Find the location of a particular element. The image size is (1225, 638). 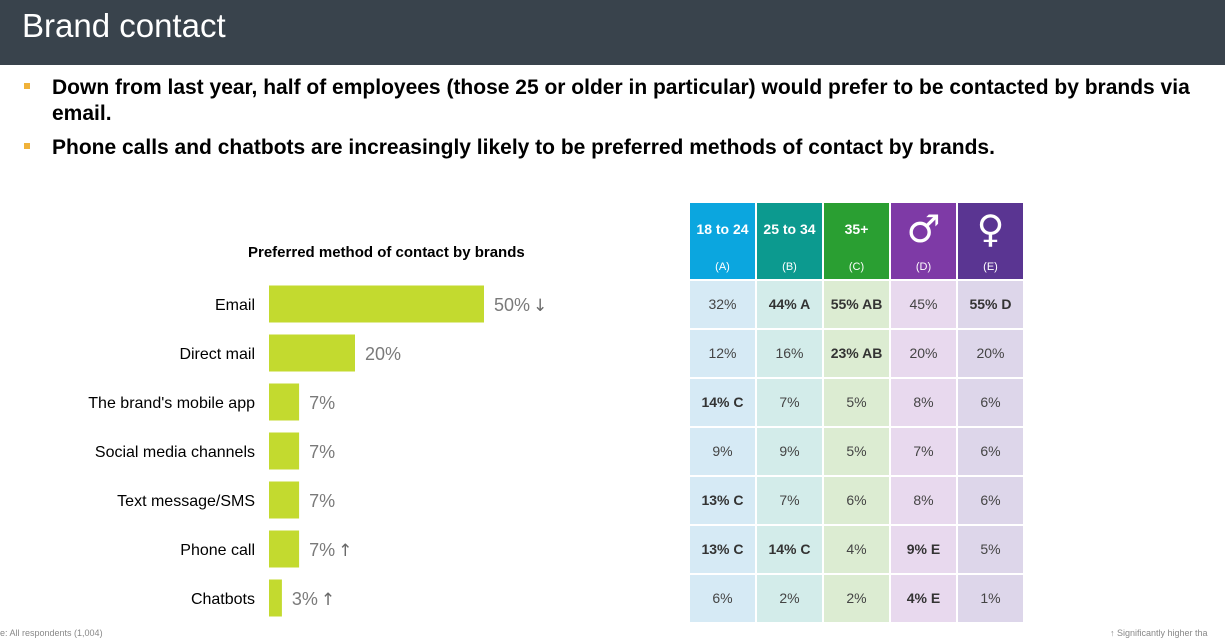

column-header-label: 18 to 24 is located at coordinates (722, 229).